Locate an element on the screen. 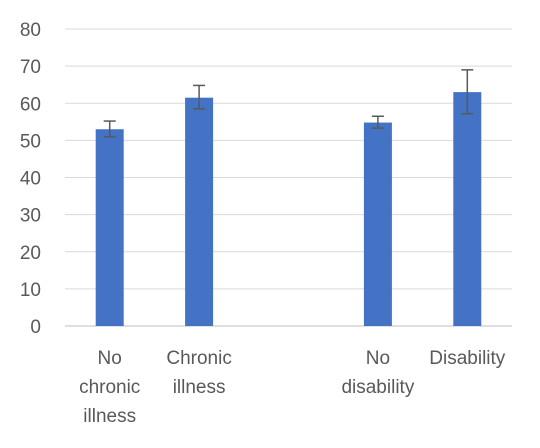  y-axis-tick-labels: 0 10 20 30 40 50 60 70 80 is located at coordinates (30, 179).